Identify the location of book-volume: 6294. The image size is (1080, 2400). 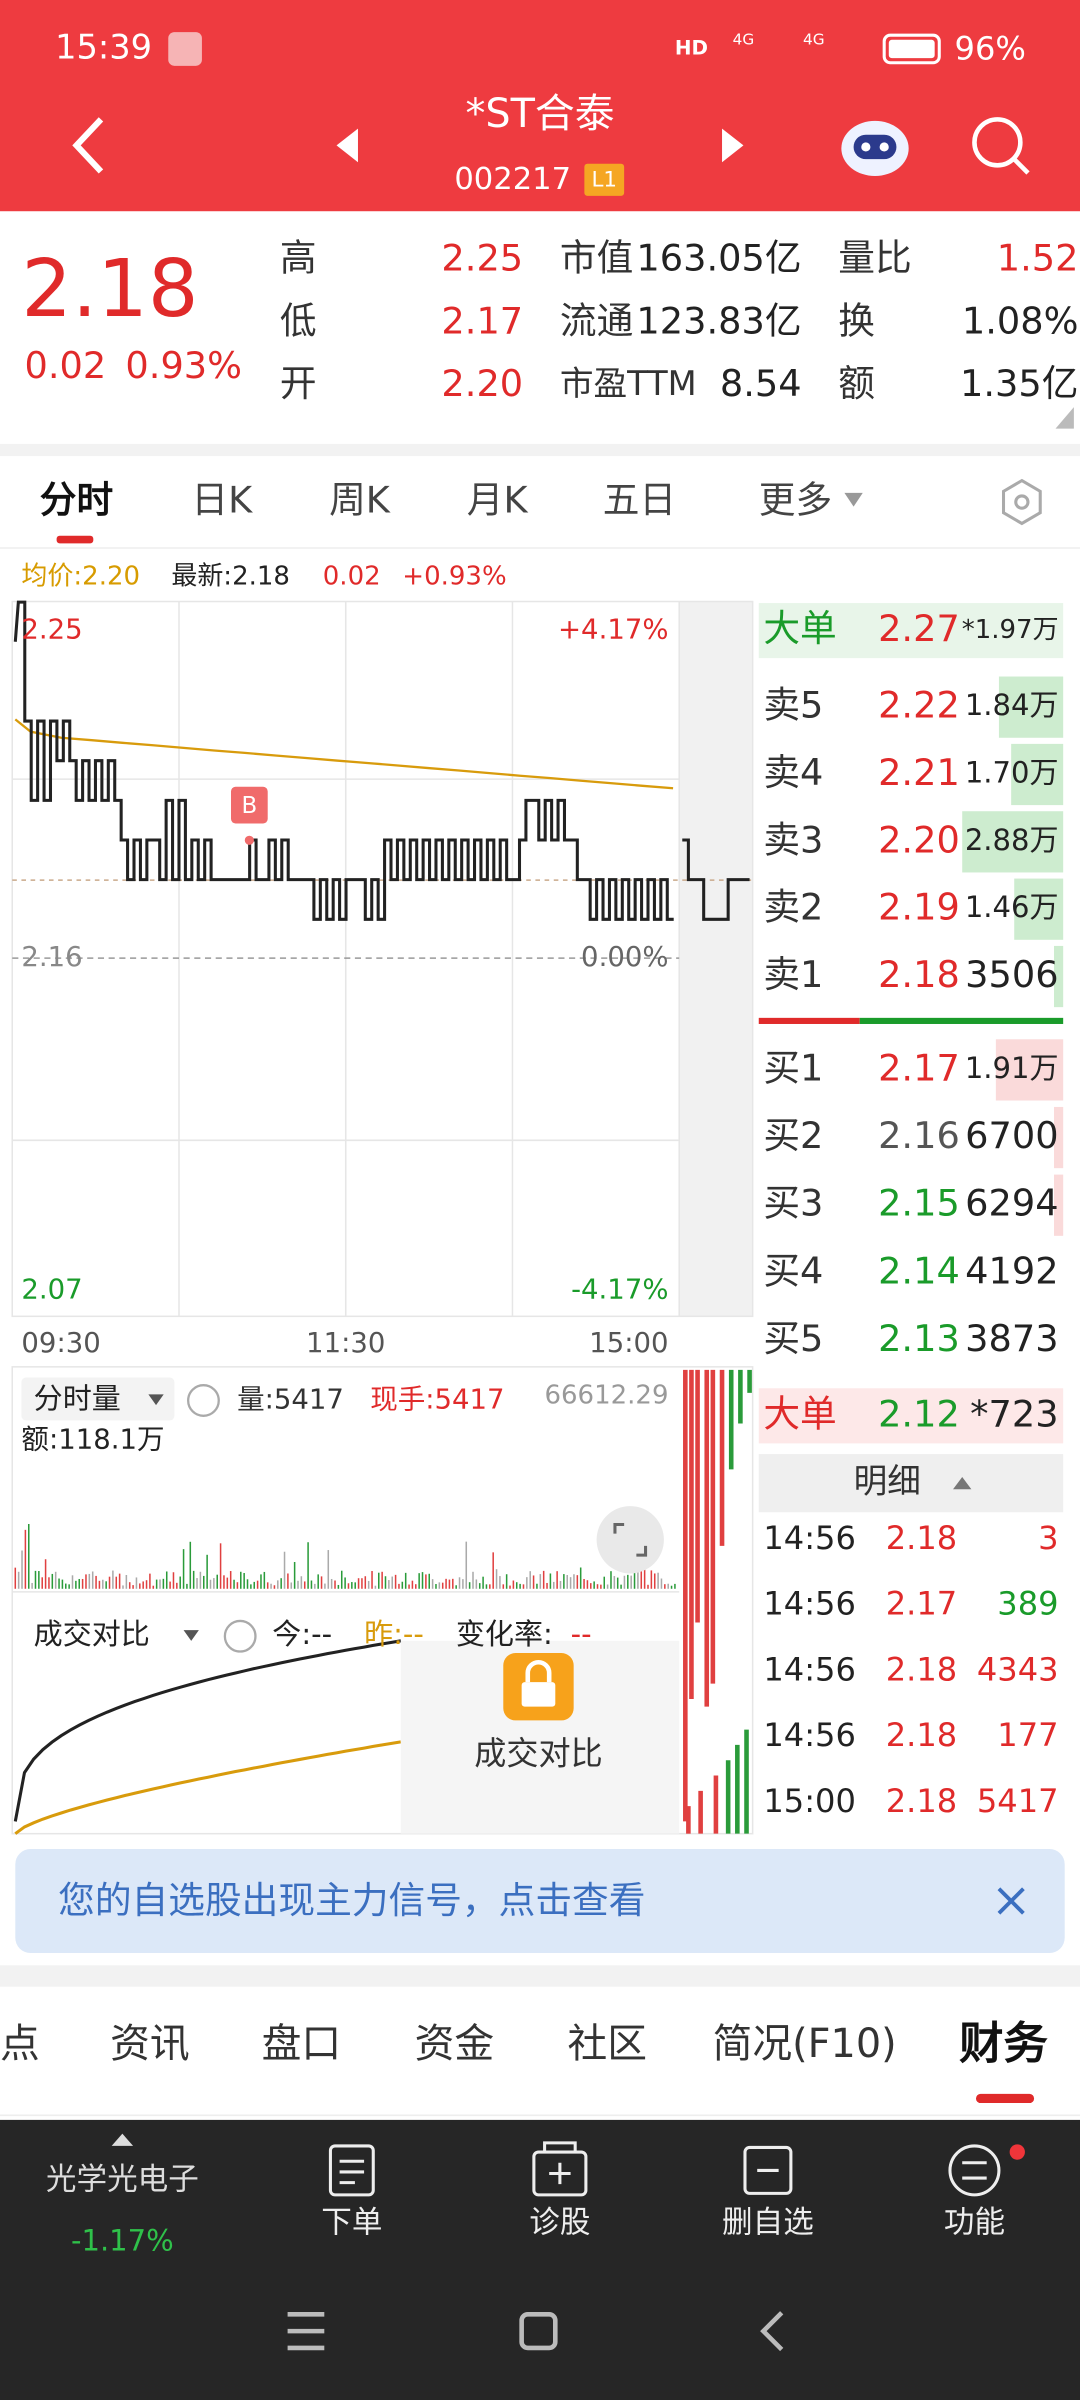
(1011, 1203).